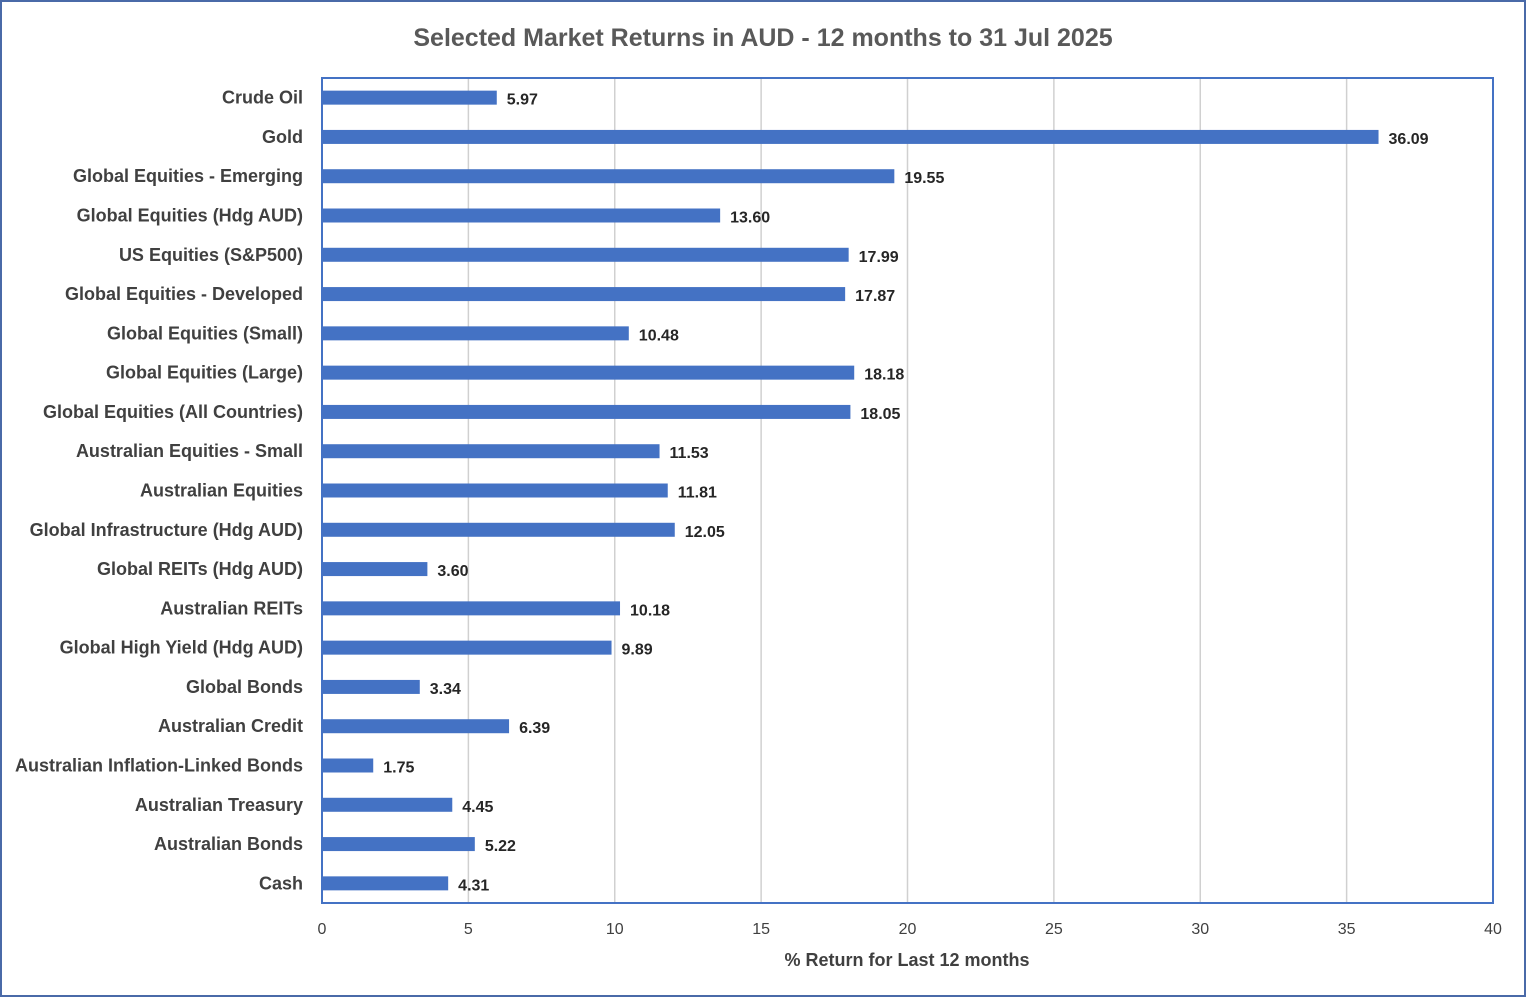  Describe the element at coordinates (522, 100) in the screenshot. I see `data-label: 5.97` at that location.